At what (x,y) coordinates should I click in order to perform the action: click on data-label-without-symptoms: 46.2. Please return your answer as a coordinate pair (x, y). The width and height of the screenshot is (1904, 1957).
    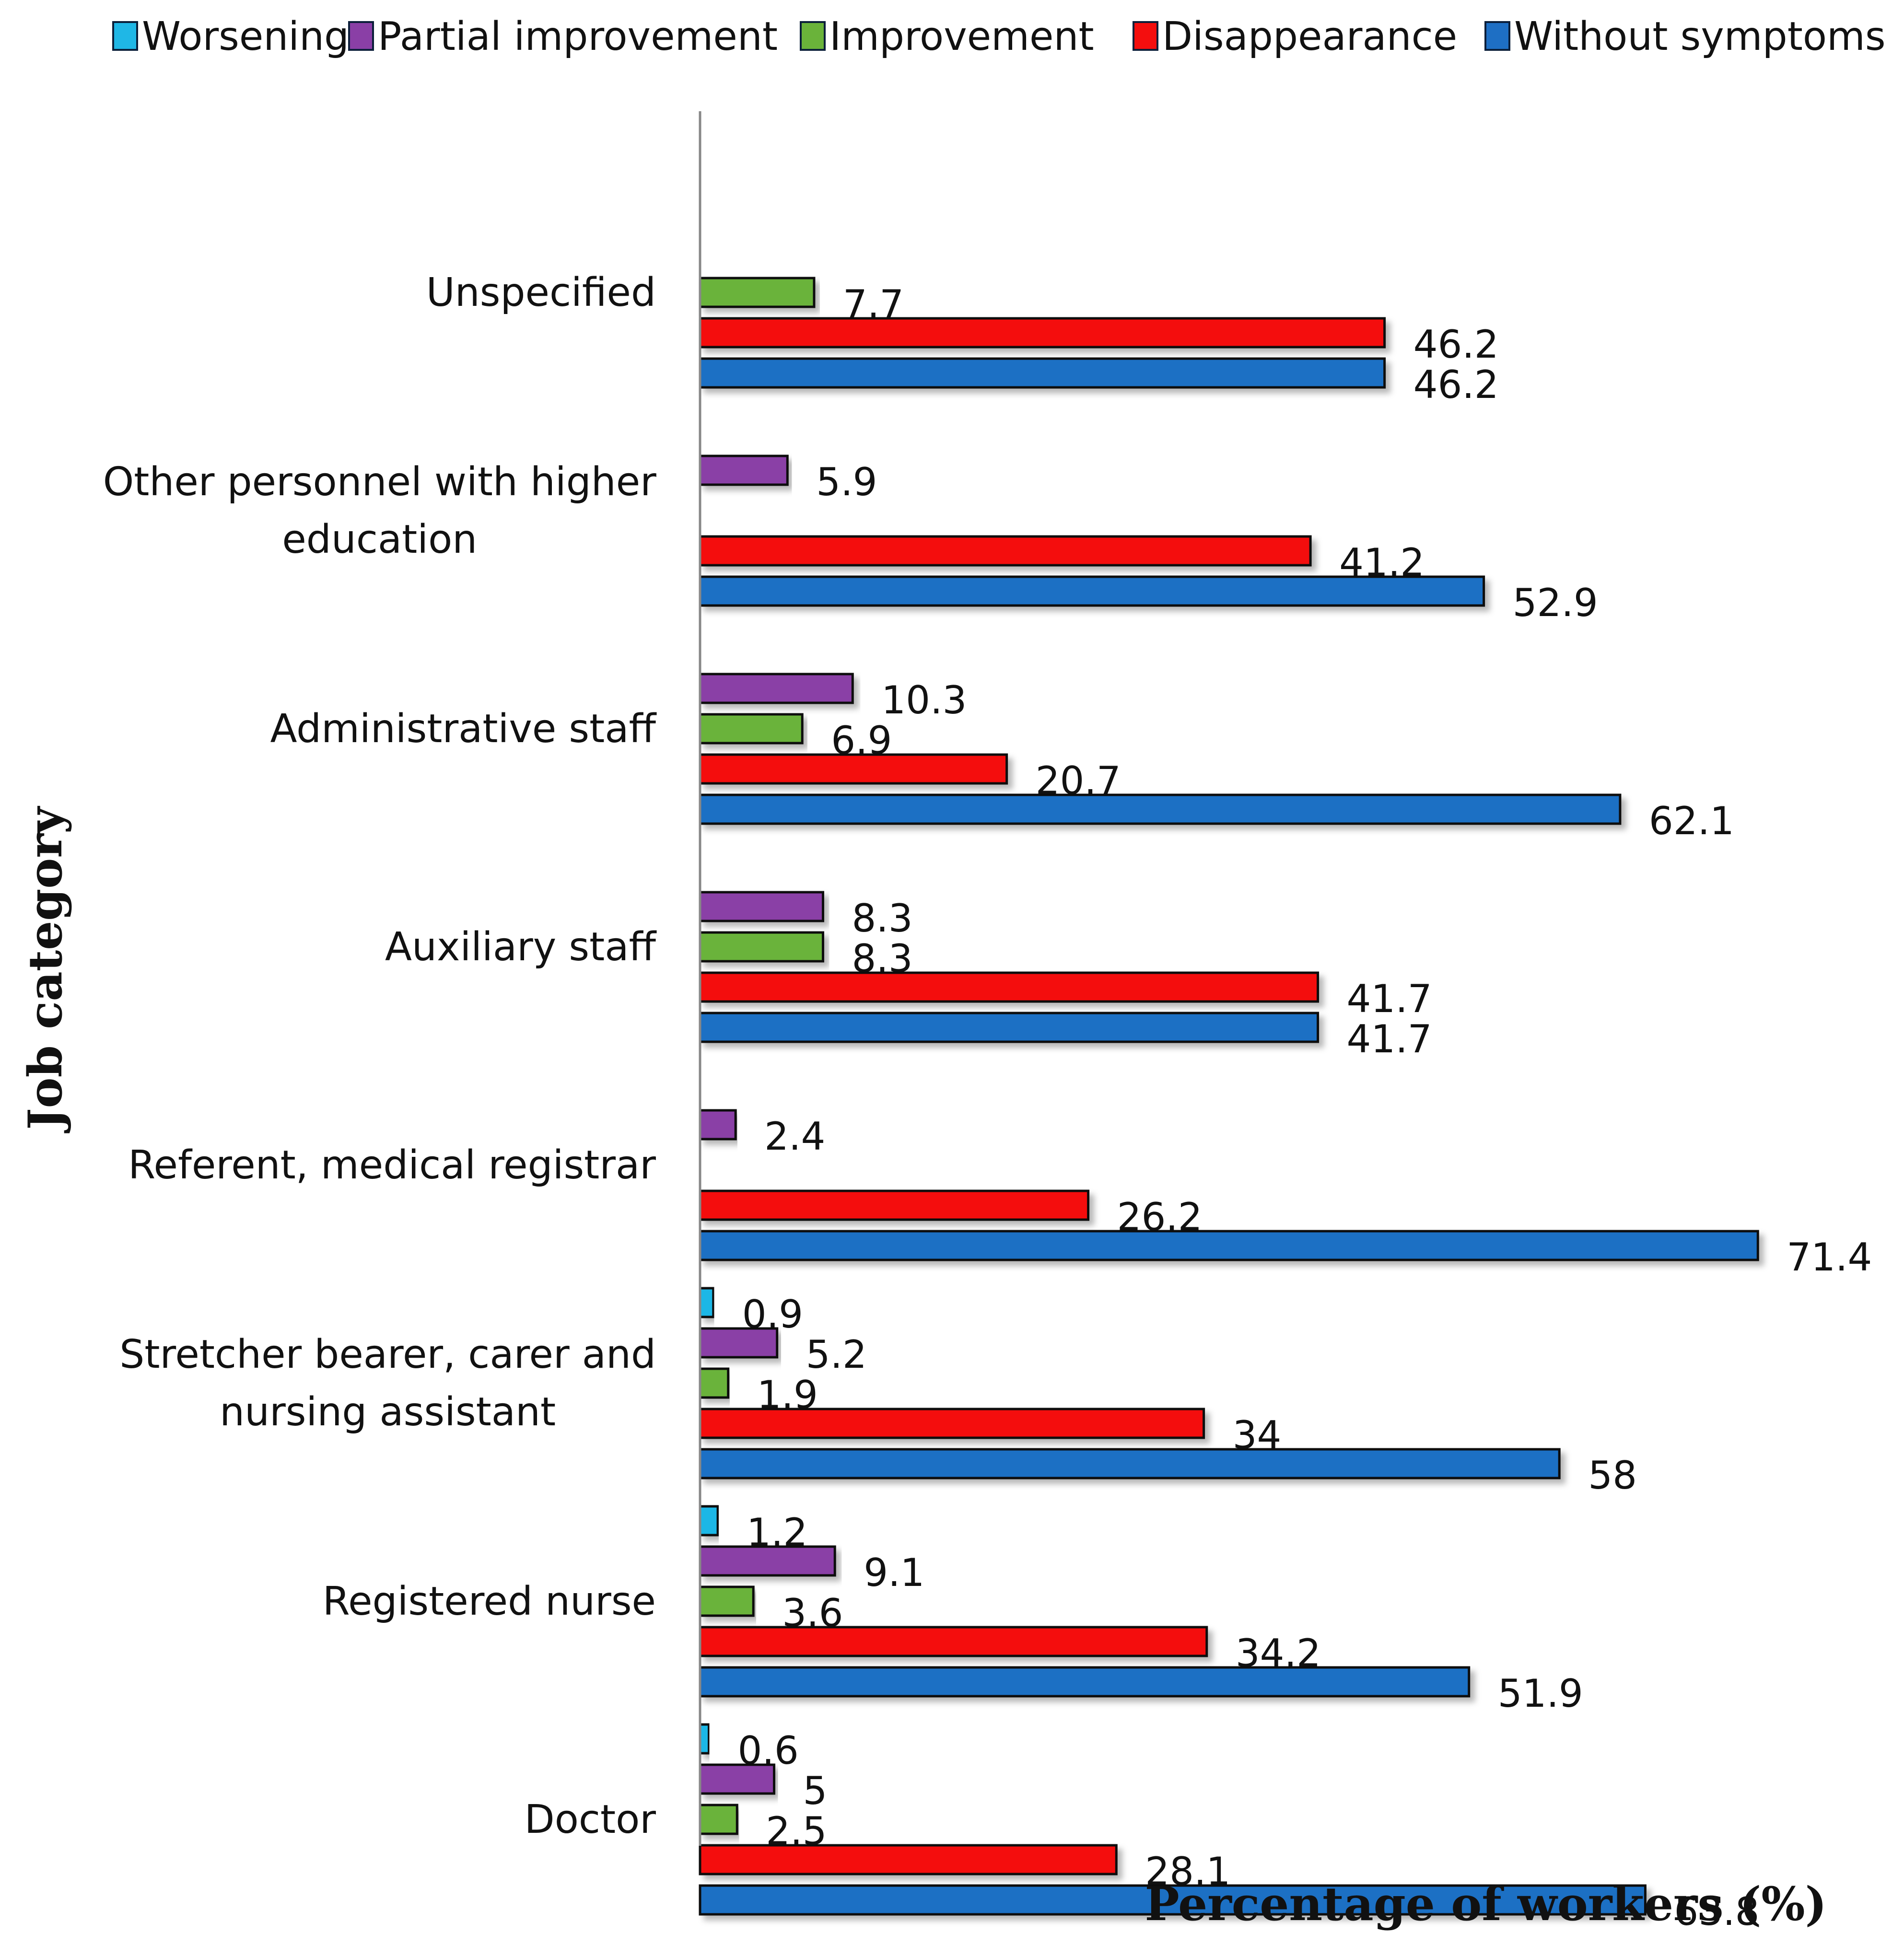
    Looking at the image, I should click on (1456, 384).